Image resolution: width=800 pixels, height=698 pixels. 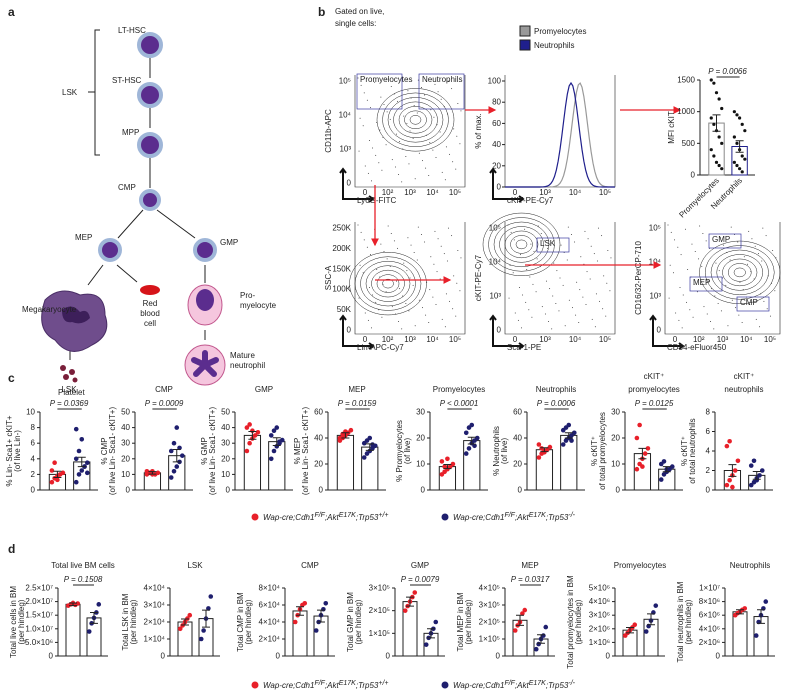 I want to click on y-tick-label: 10, so click(x=420, y=464).